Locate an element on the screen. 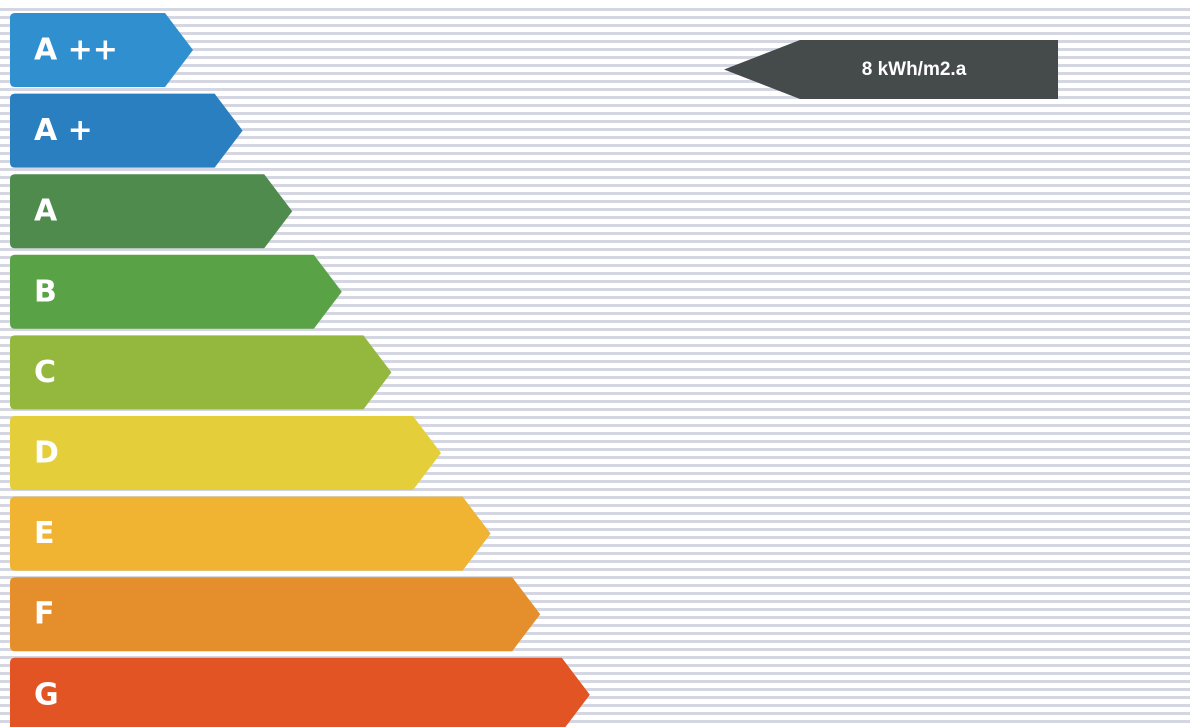 The width and height of the screenshot is (1190, 727). energy-class-label: C is located at coordinates (45, 372).